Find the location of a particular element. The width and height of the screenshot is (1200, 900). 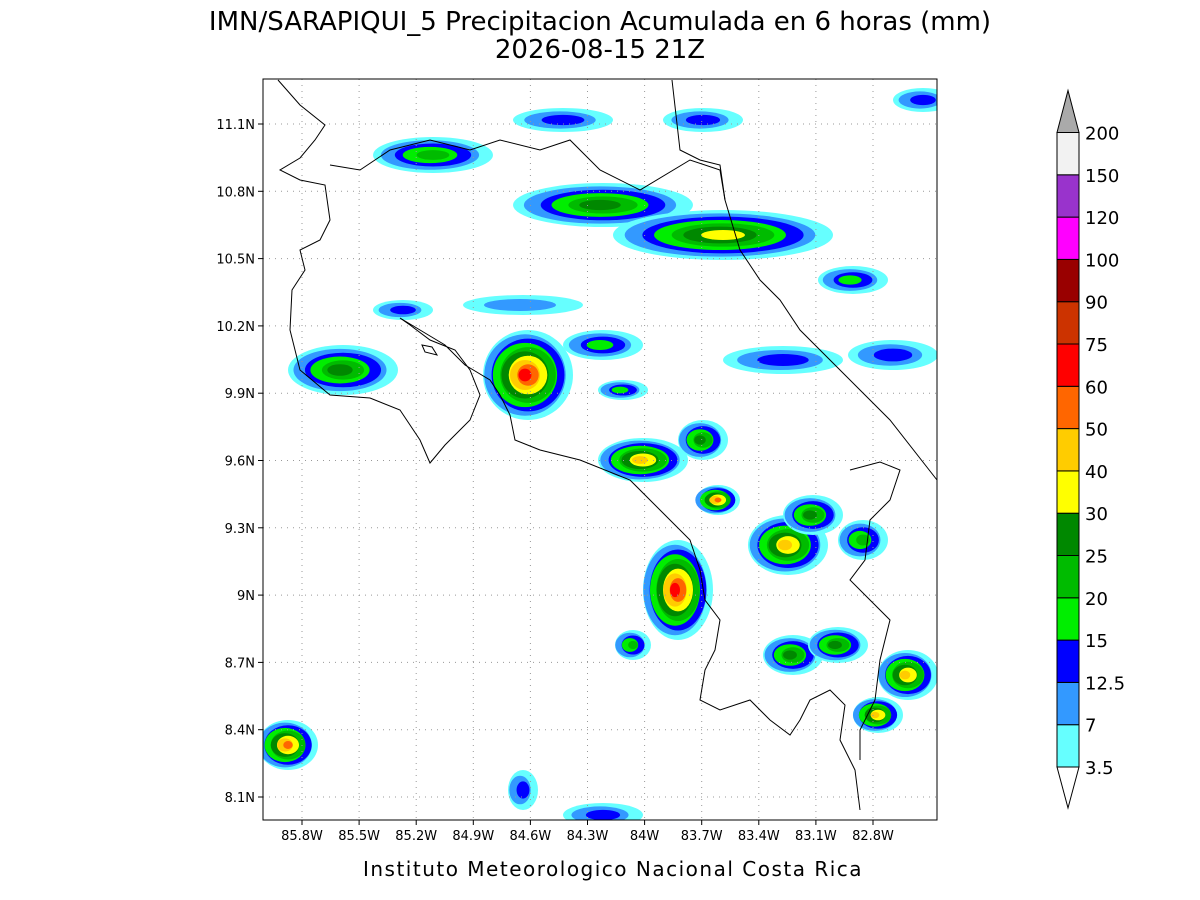

colorbar-label: 30 is located at coordinates (1096, 514).